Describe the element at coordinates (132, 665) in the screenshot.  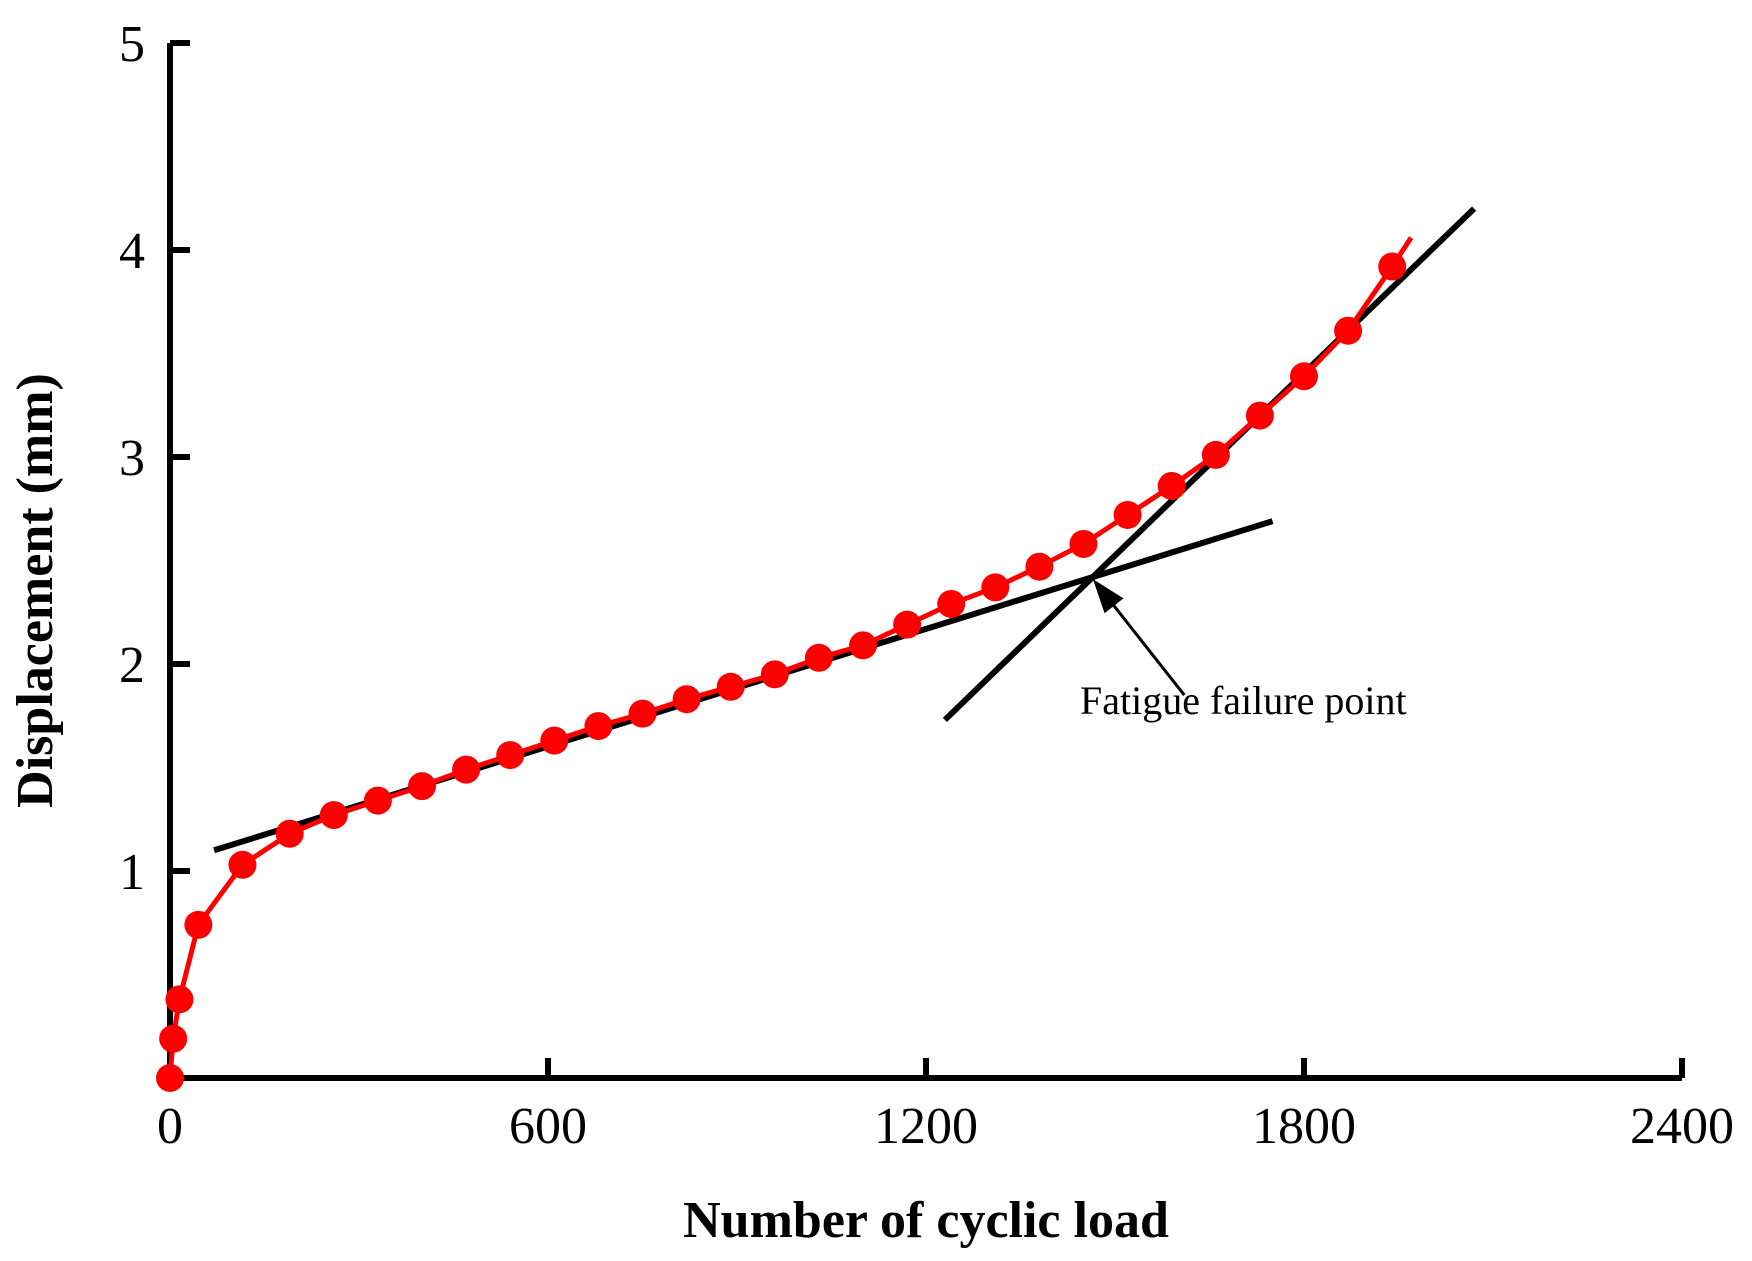
I see `y-tick-label: 2` at that location.